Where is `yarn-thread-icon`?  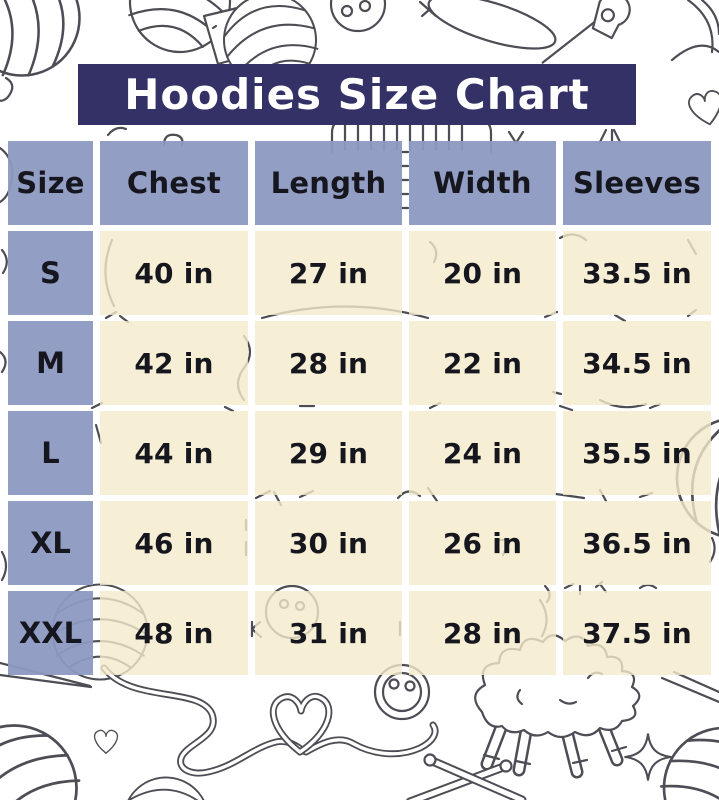 yarn-thread-icon is located at coordinates (269, 720).